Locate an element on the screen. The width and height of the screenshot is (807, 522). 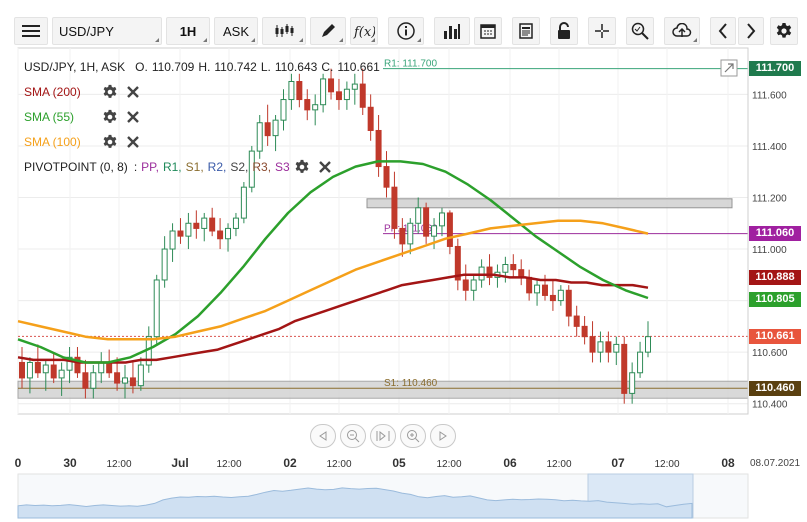
scroll-right-button is located at coordinates (443, 436).